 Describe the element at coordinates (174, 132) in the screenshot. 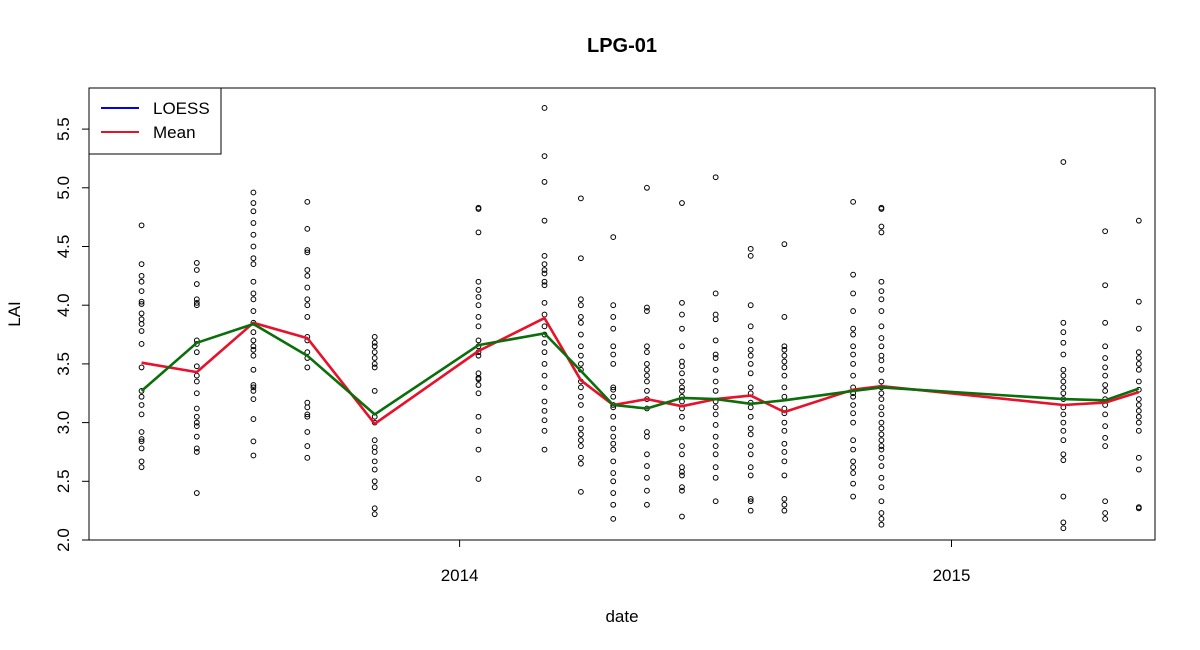

I see `legend-label-mean: Mean` at that location.